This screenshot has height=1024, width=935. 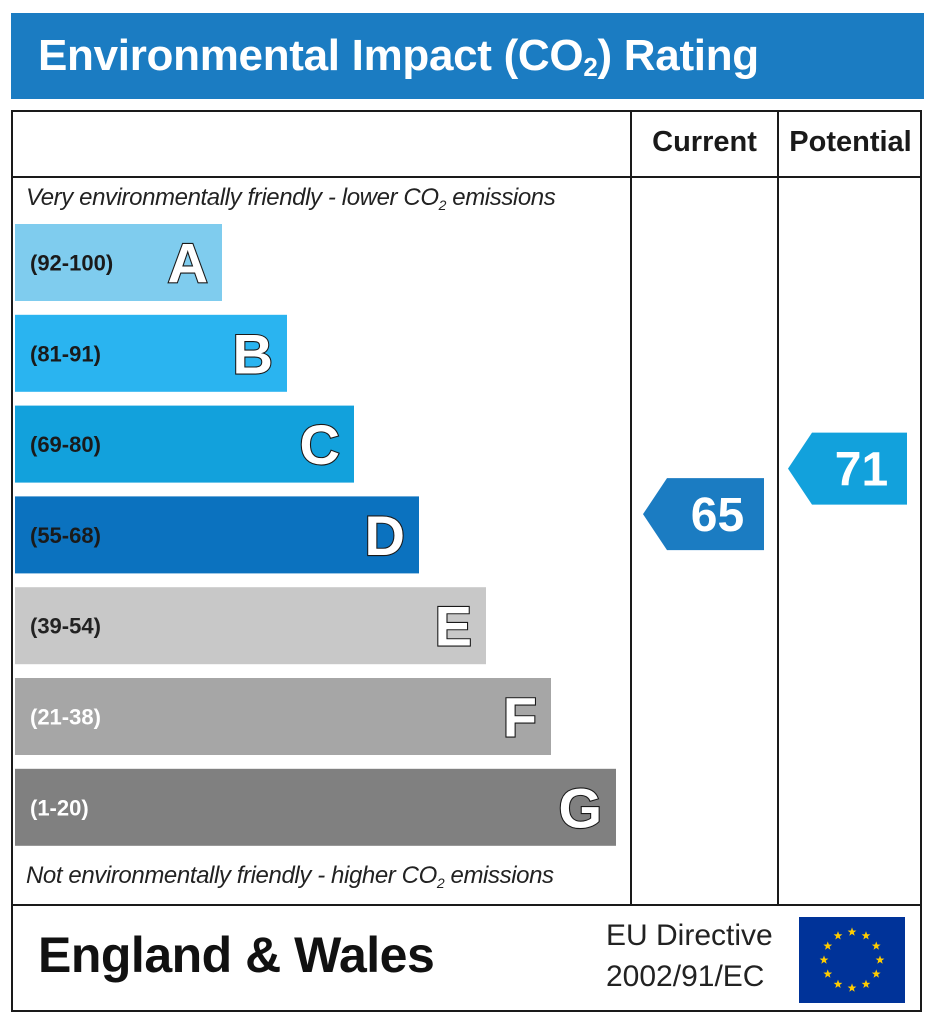 I want to click on chart-title: Environmental Impact (CO2) Rating, so click(x=398, y=57).